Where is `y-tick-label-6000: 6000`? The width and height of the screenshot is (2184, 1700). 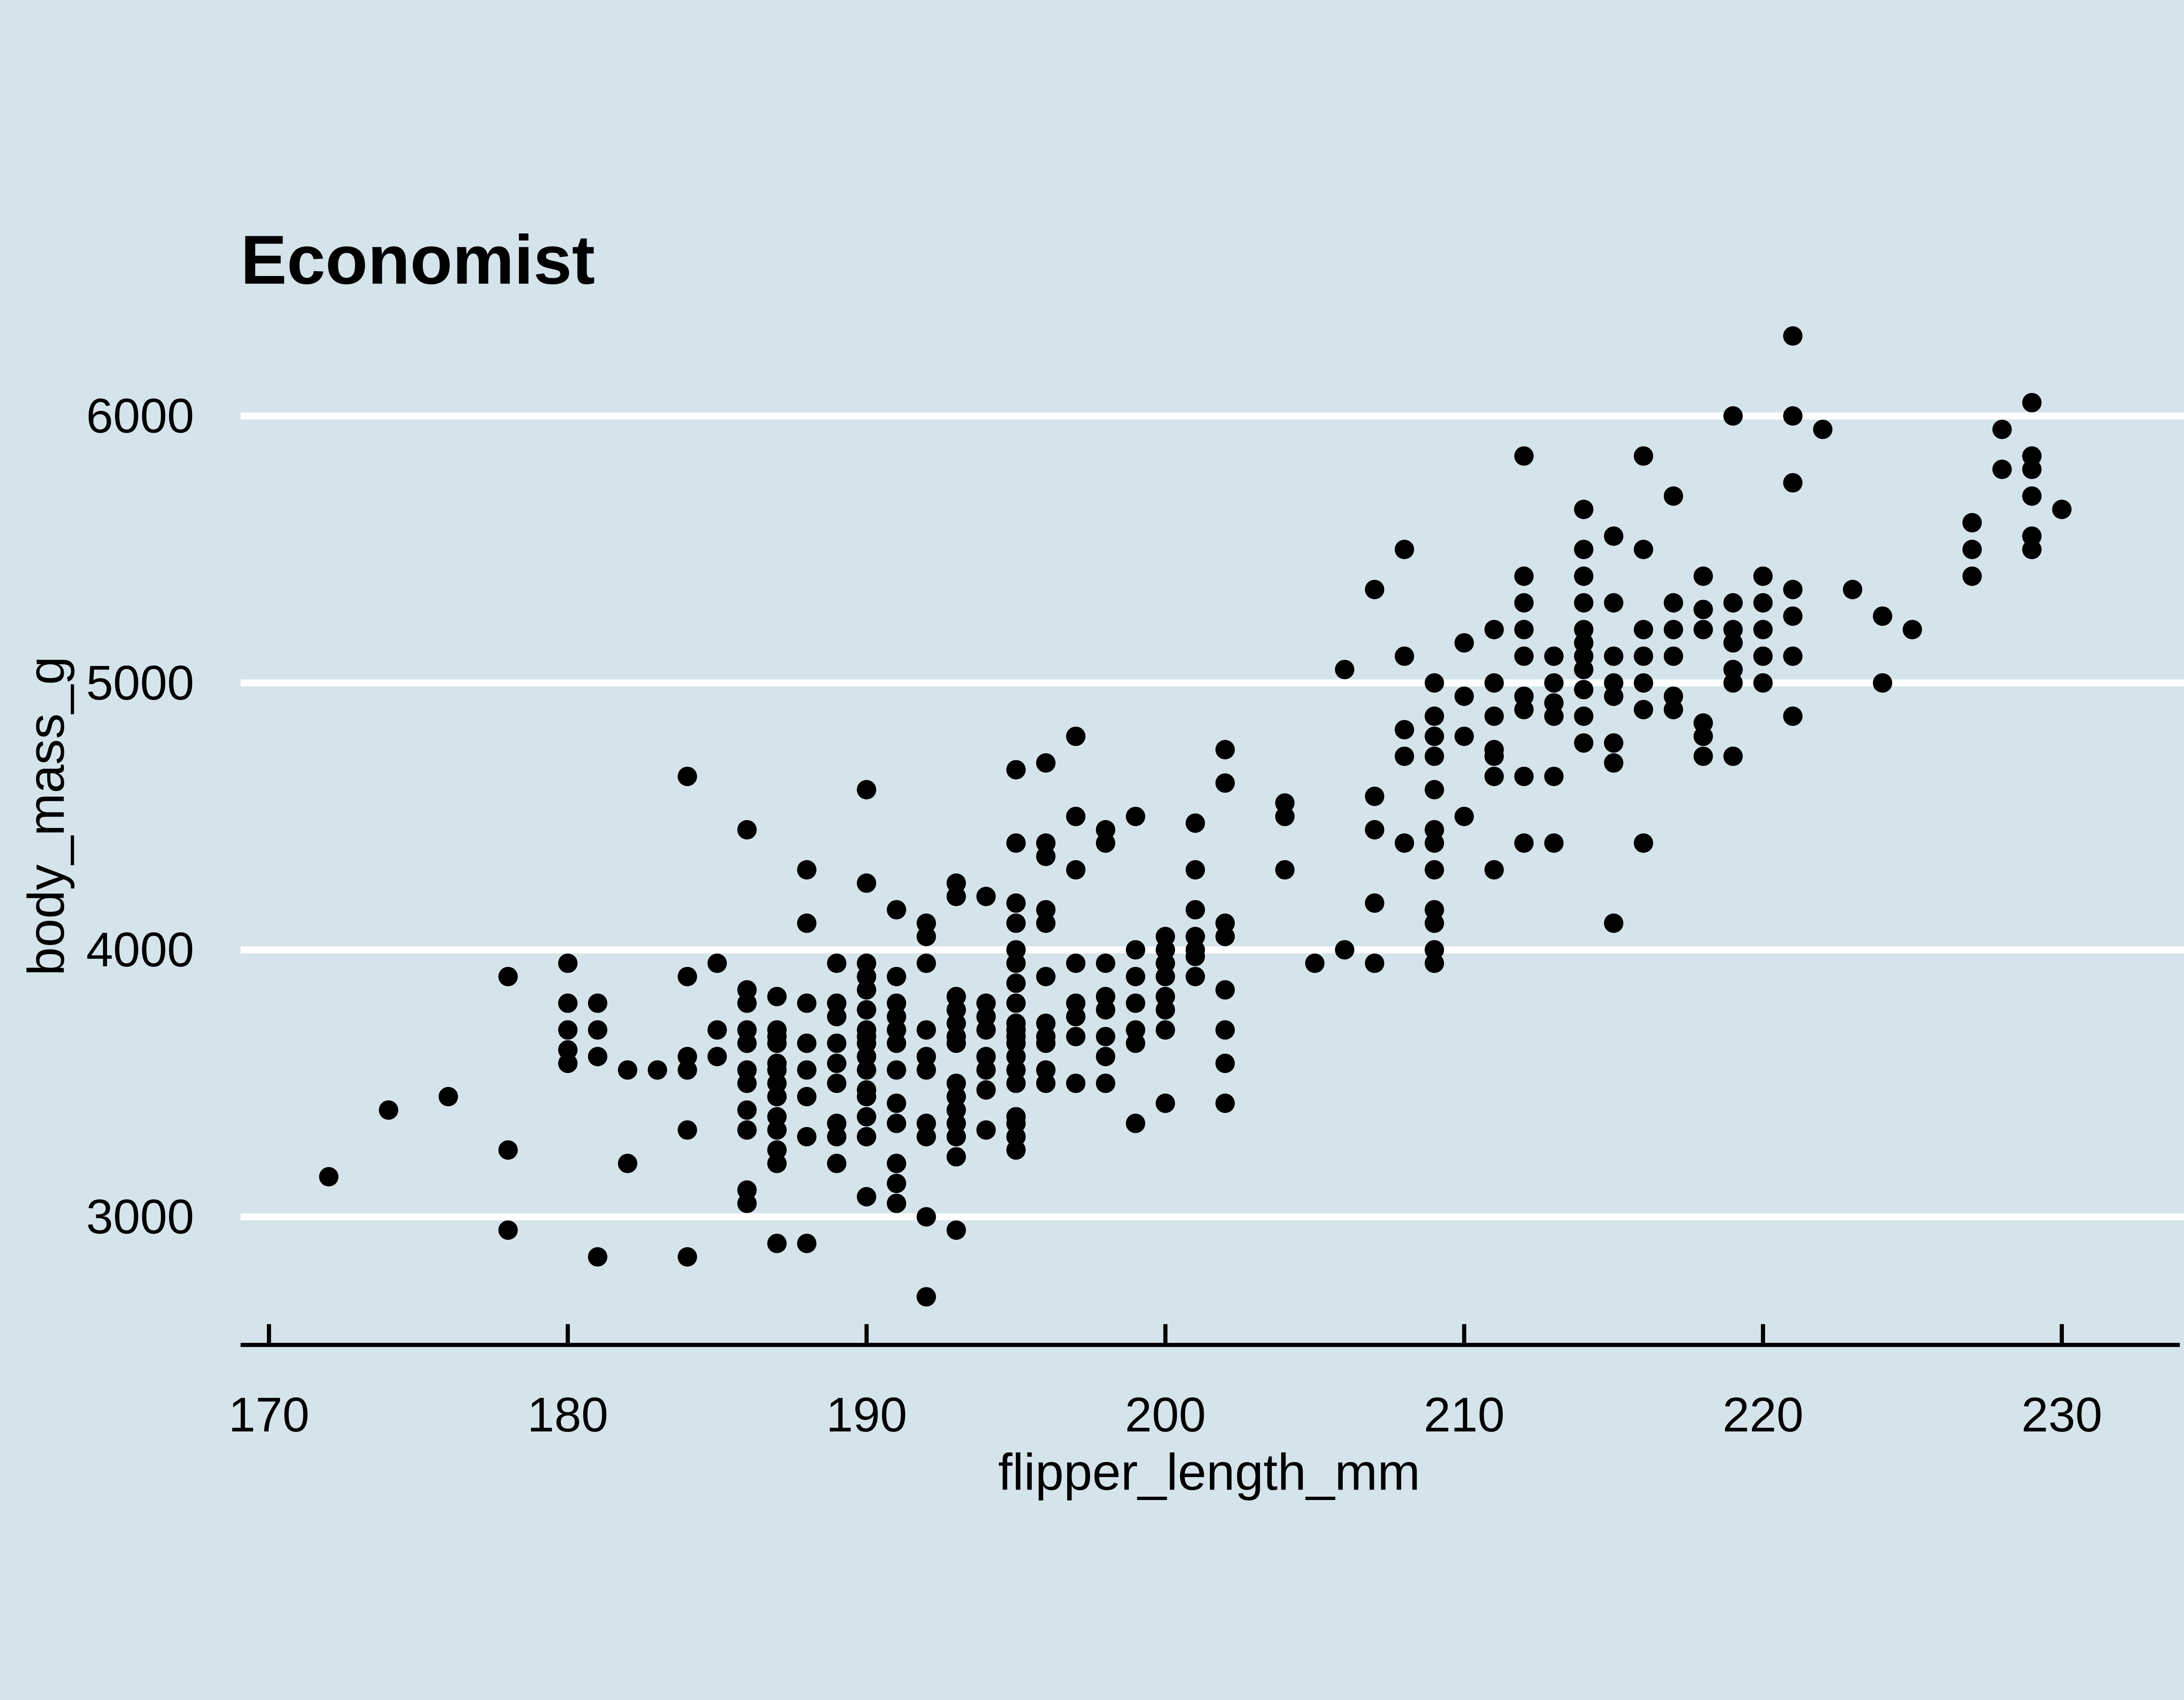 y-tick-label-6000: 6000 is located at coordinates (140, 416).